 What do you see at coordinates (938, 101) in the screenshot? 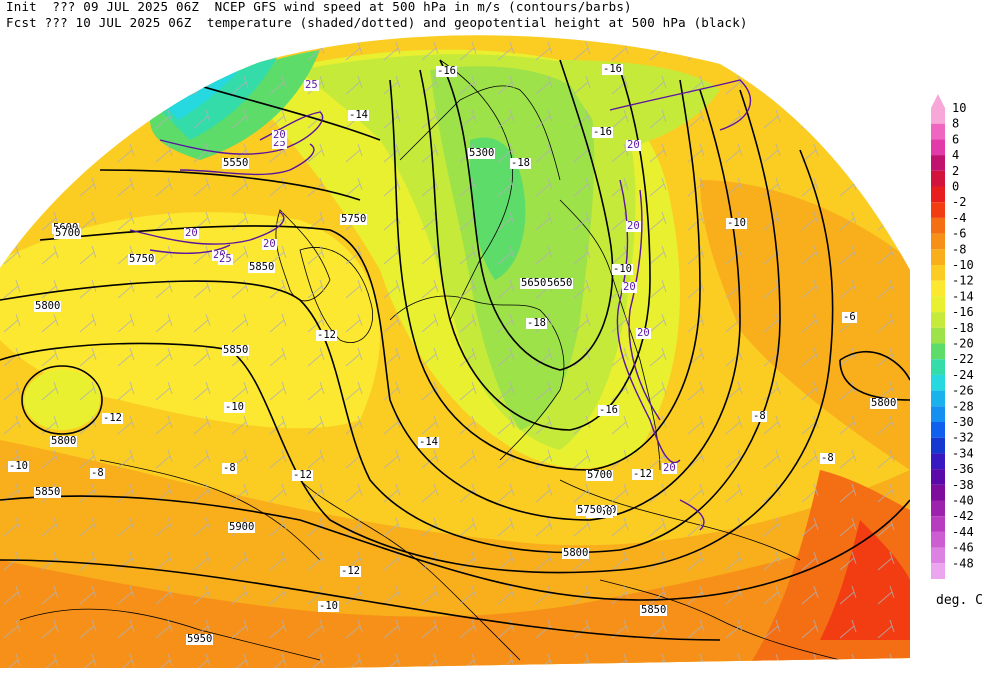
I see `colorbar-arrow` at bounding box center [938, 101].